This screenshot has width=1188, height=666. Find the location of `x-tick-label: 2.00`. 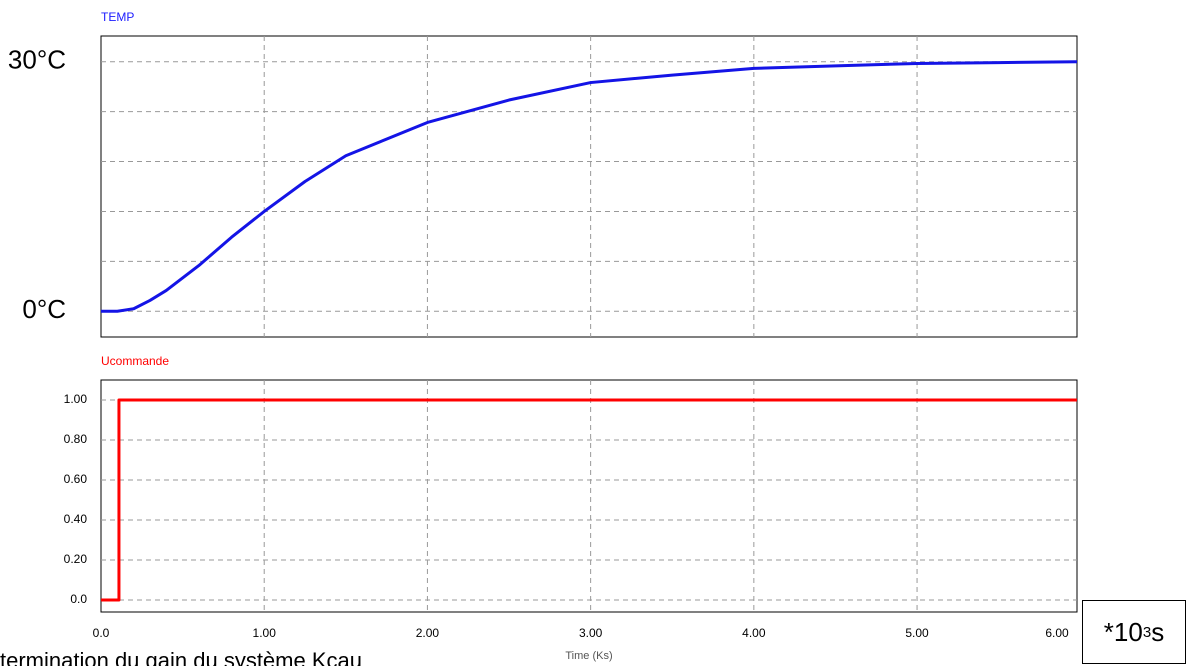

x-tick-label: 2.00 is located at coordinates (428, 633).